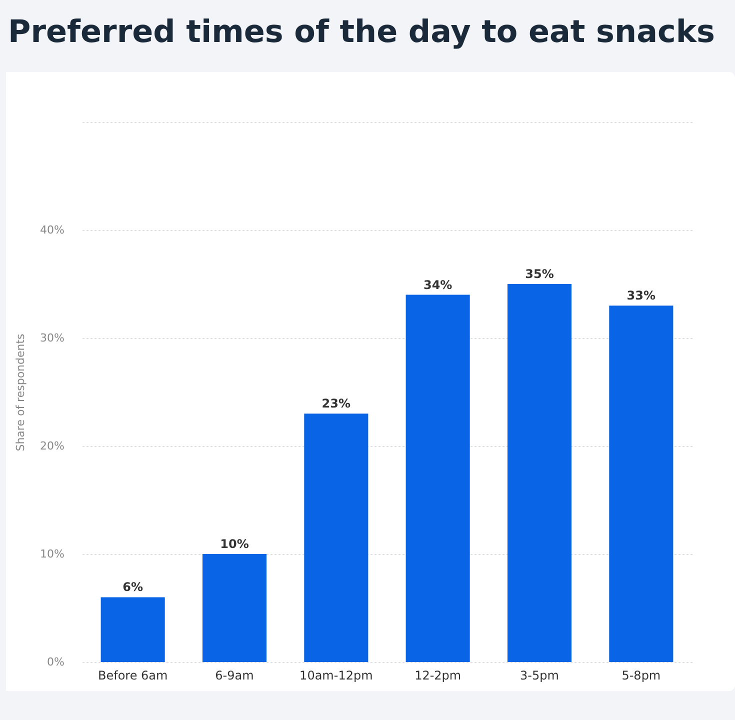 This screenshot has height=720, width=735. What do you see at coordinates (21, 392) in the screenshot?
I see `y-axis-title: Share of respondents` at bounding box center [21, 392].